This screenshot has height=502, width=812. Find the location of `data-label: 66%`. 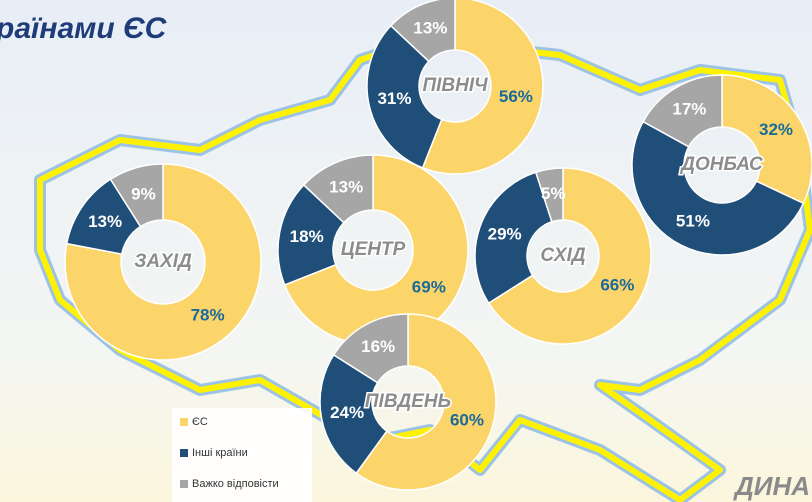

data-label: 66% is located at coordinates (617, 284).